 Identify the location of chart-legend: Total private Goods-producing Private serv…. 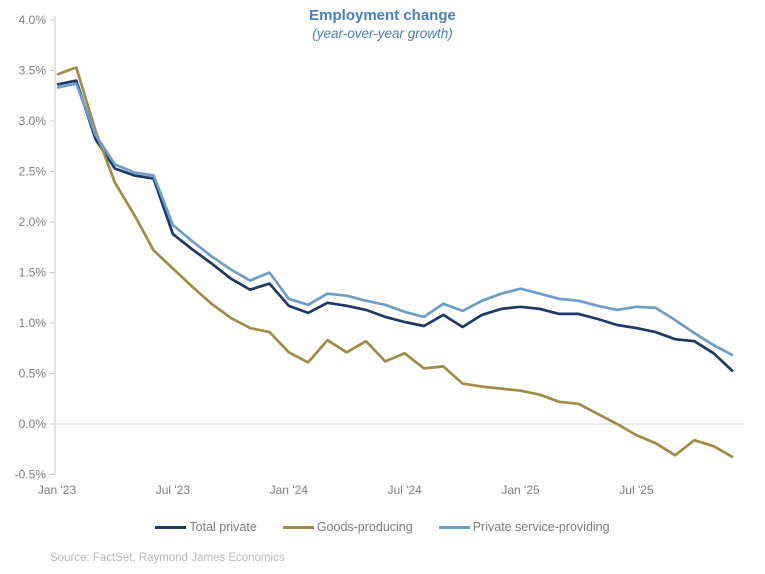
(382, 527).